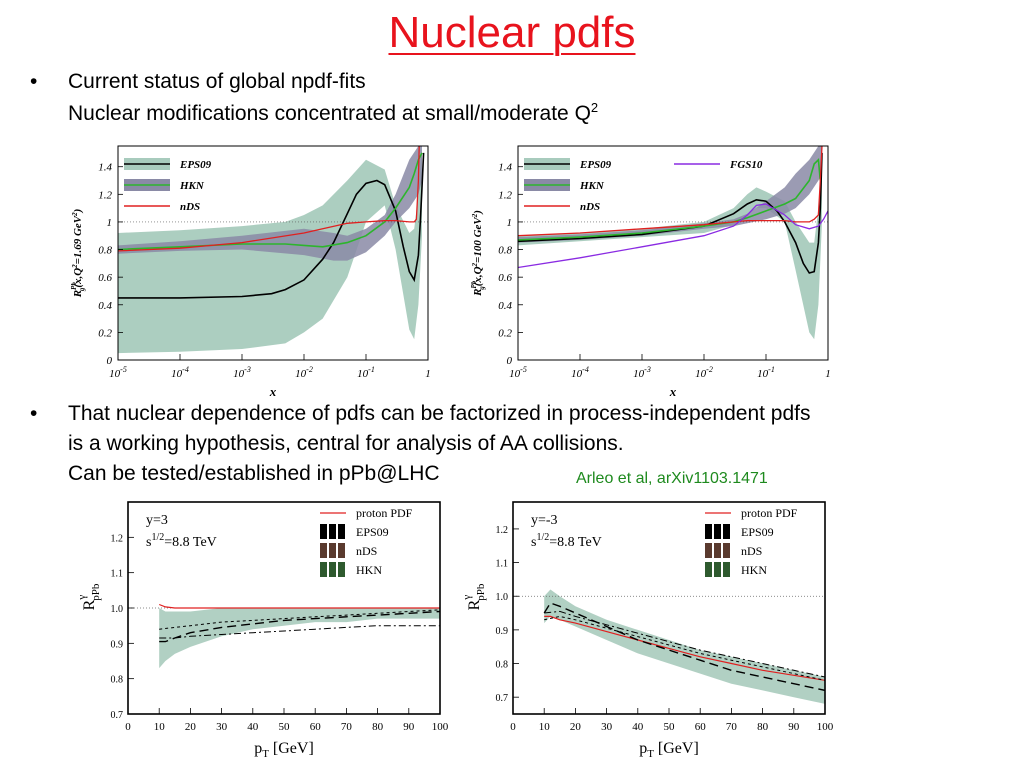 The image size is (1024, 768). Describe the element at coordinates (523, 369) in the screenshot. I see `x-tick-exponent: -5` at that location.